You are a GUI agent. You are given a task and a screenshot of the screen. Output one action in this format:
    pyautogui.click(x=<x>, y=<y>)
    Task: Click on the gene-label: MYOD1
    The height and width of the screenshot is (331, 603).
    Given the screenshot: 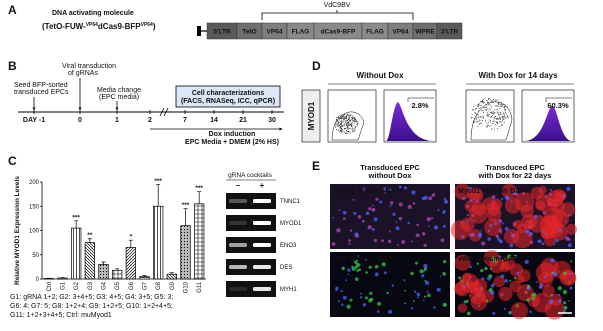 What is the action you would take?
    pyautogui.click(x=291, y=224)
    